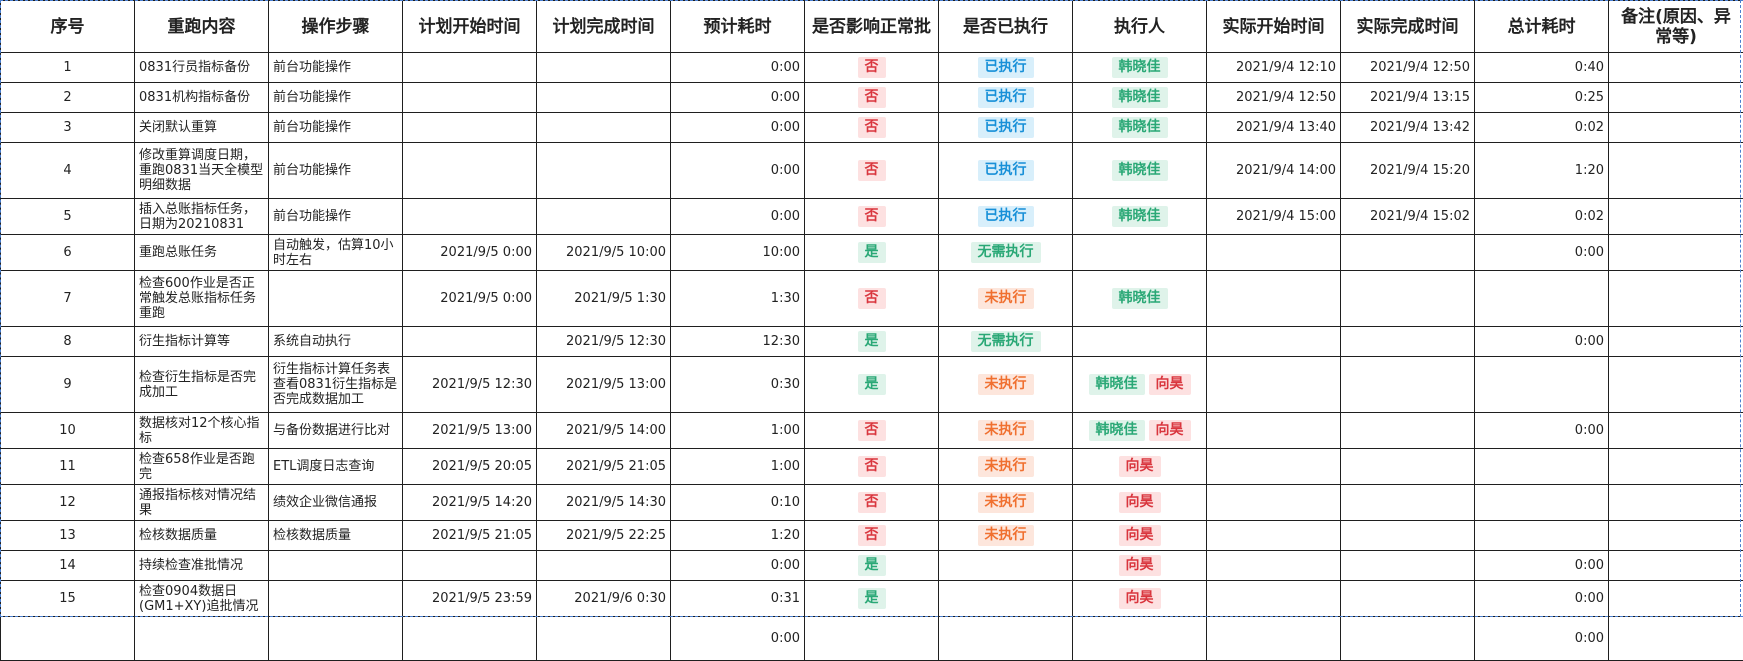 Image resolution: width=1743 pixels, height=661 pixels. I want to click on plan-start-cell: 2021/9/5 20:05, so click(470, 467).